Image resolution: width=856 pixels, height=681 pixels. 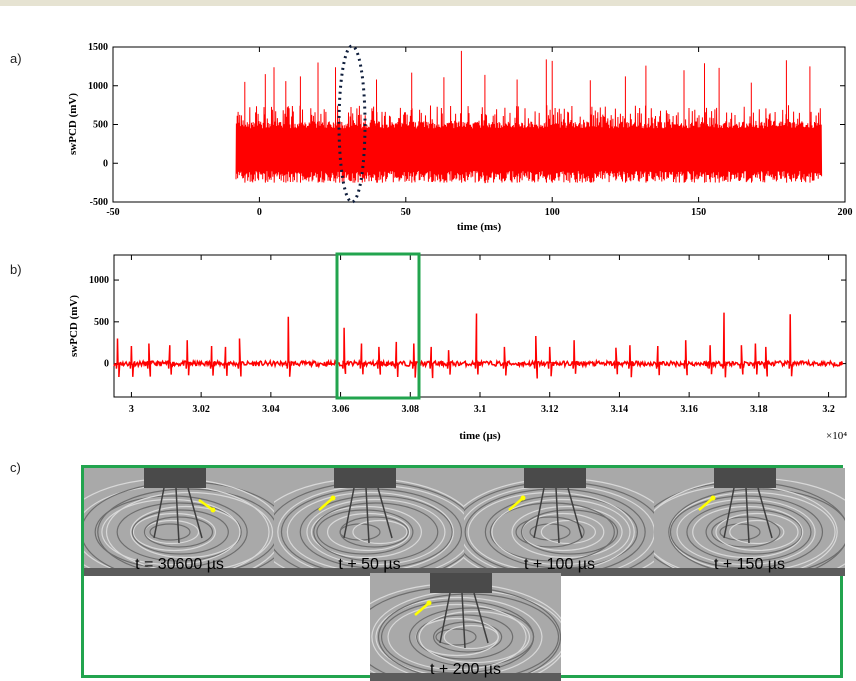 I want to click on y-tick-label-a: -500, so click(x=99, y=202).